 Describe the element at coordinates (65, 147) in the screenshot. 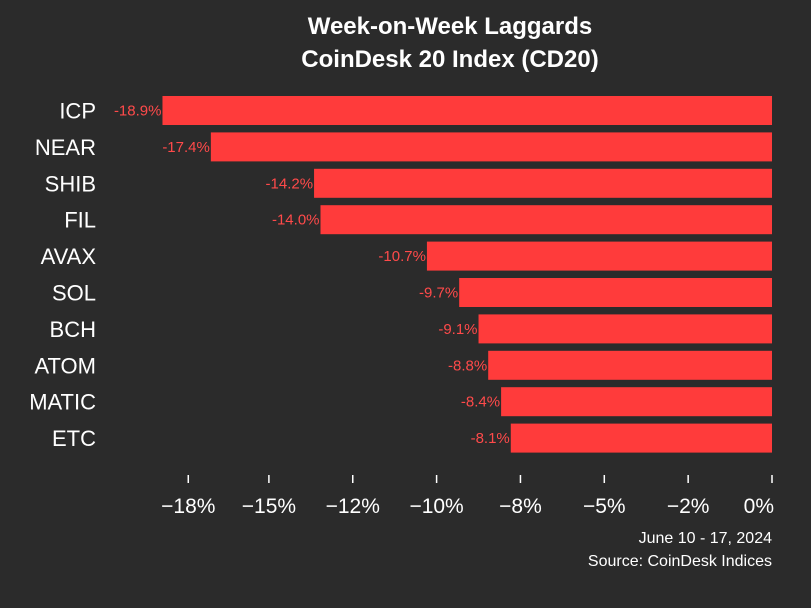

I see `category-label-near: NEAR` at that location.